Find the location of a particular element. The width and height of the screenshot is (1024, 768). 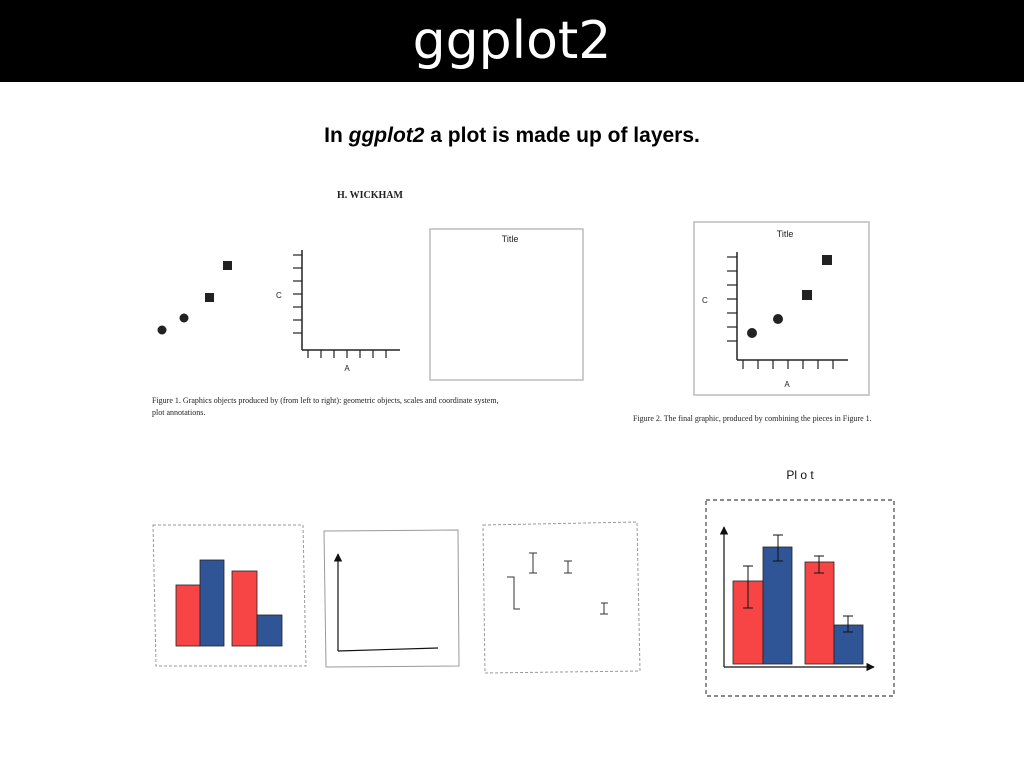

slide-subtitle: In ggplot2 a plot is made up of layers. is located at coordinates (512, 136).